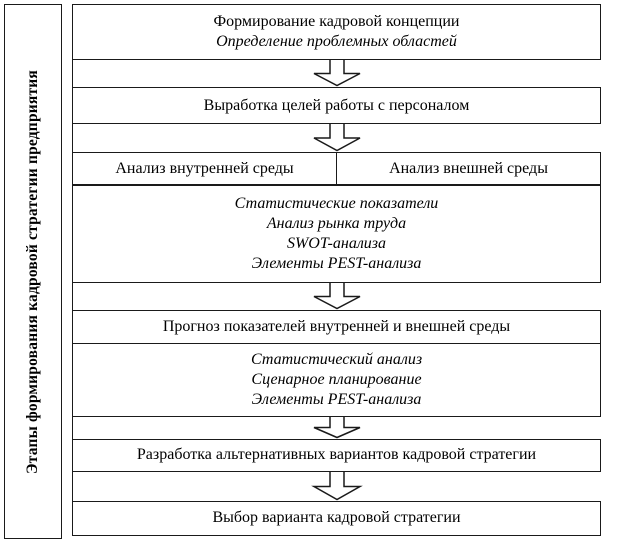  I want to click on method-item: Статистический анализ, so click(336, 359).